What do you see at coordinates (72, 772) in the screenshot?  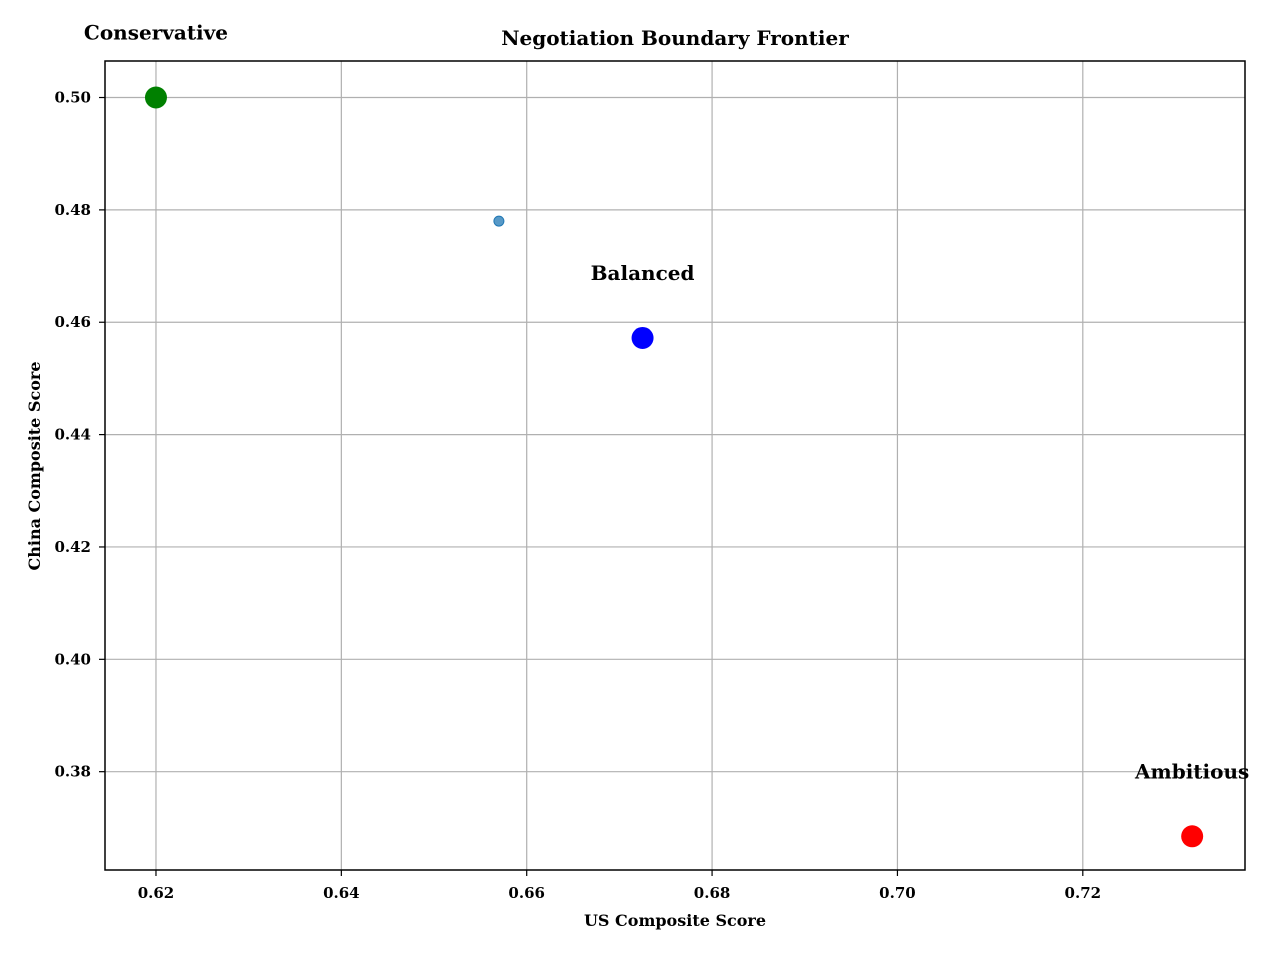 I see `y-tick-label: 0.38` at bounding box center [72, 772].